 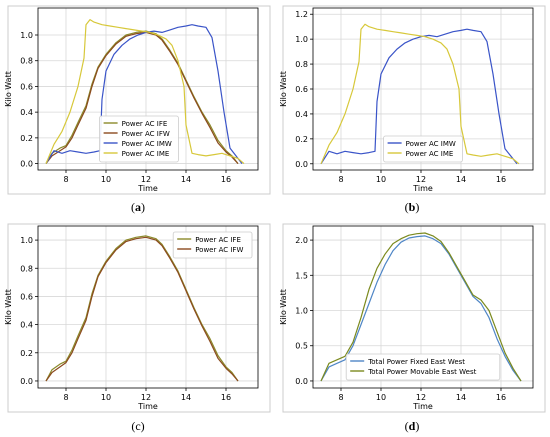 I want to click on caption-letter: c, so click(x=138, y=426).